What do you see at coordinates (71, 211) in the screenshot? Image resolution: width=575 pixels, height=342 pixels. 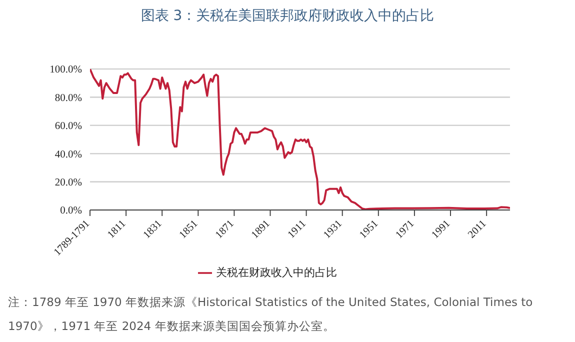 I see `y-tick-label: 0.0%` at bounding box center [71, 211].